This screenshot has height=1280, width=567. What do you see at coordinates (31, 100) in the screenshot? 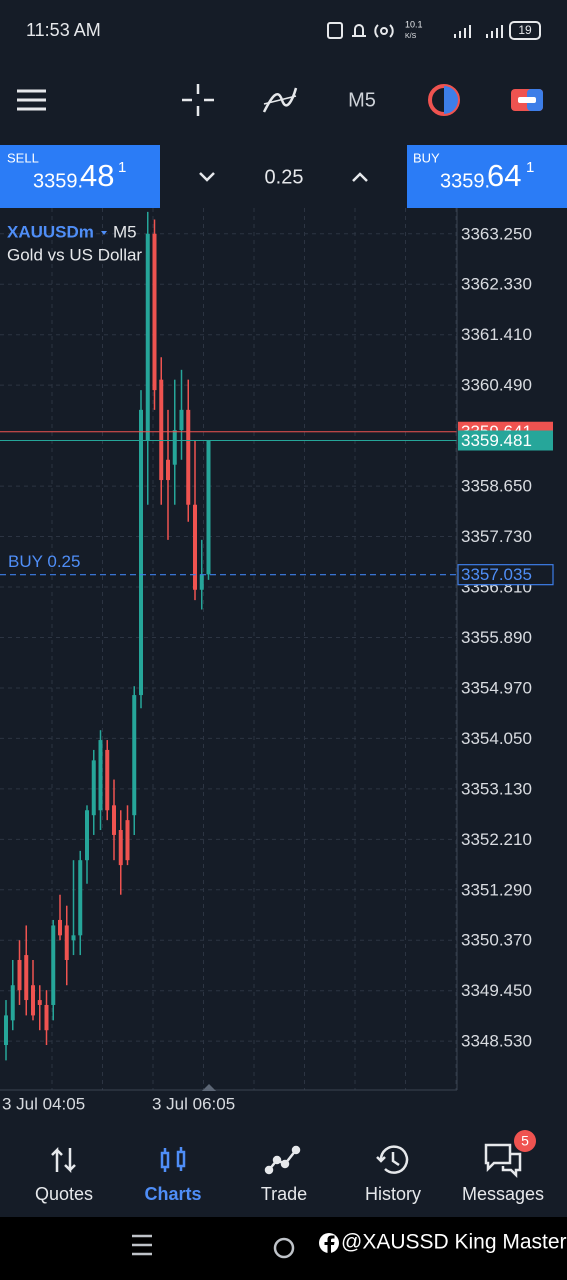
I see `menu-button` at bounding box center [31, 100].